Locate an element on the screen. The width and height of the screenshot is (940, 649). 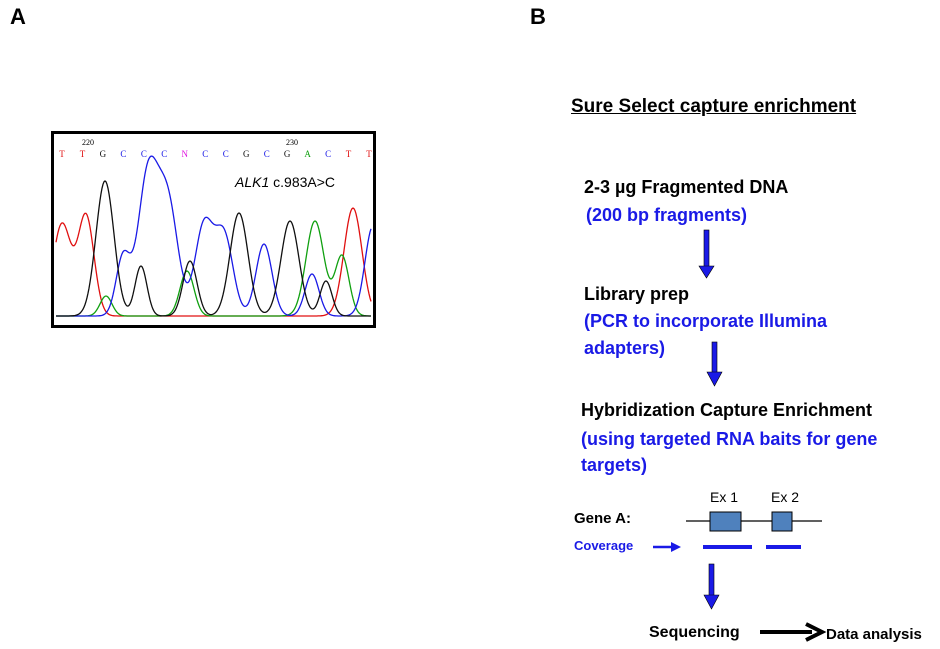
trace-A is located at coordinates (213, 268).